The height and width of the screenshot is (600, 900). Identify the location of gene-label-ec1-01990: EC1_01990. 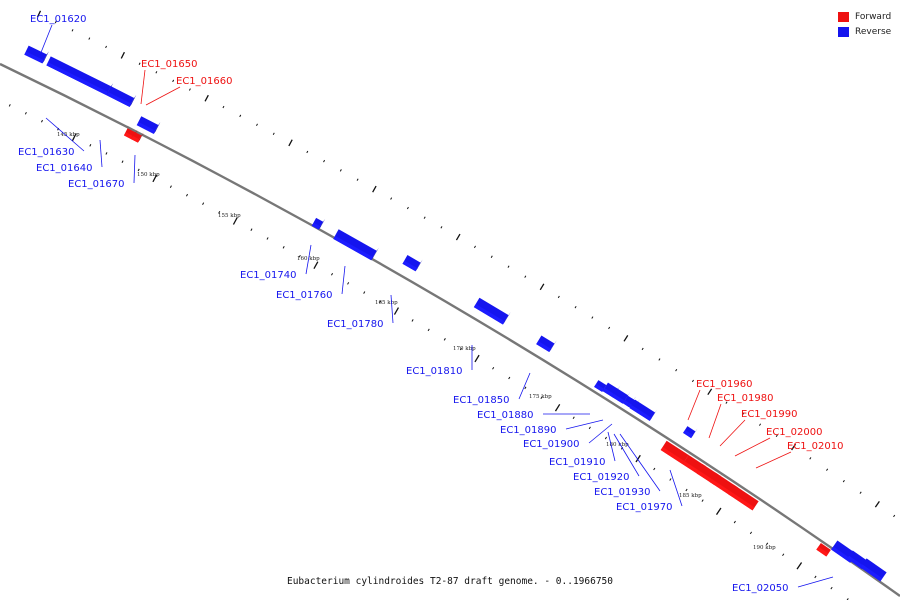
(769, 414).